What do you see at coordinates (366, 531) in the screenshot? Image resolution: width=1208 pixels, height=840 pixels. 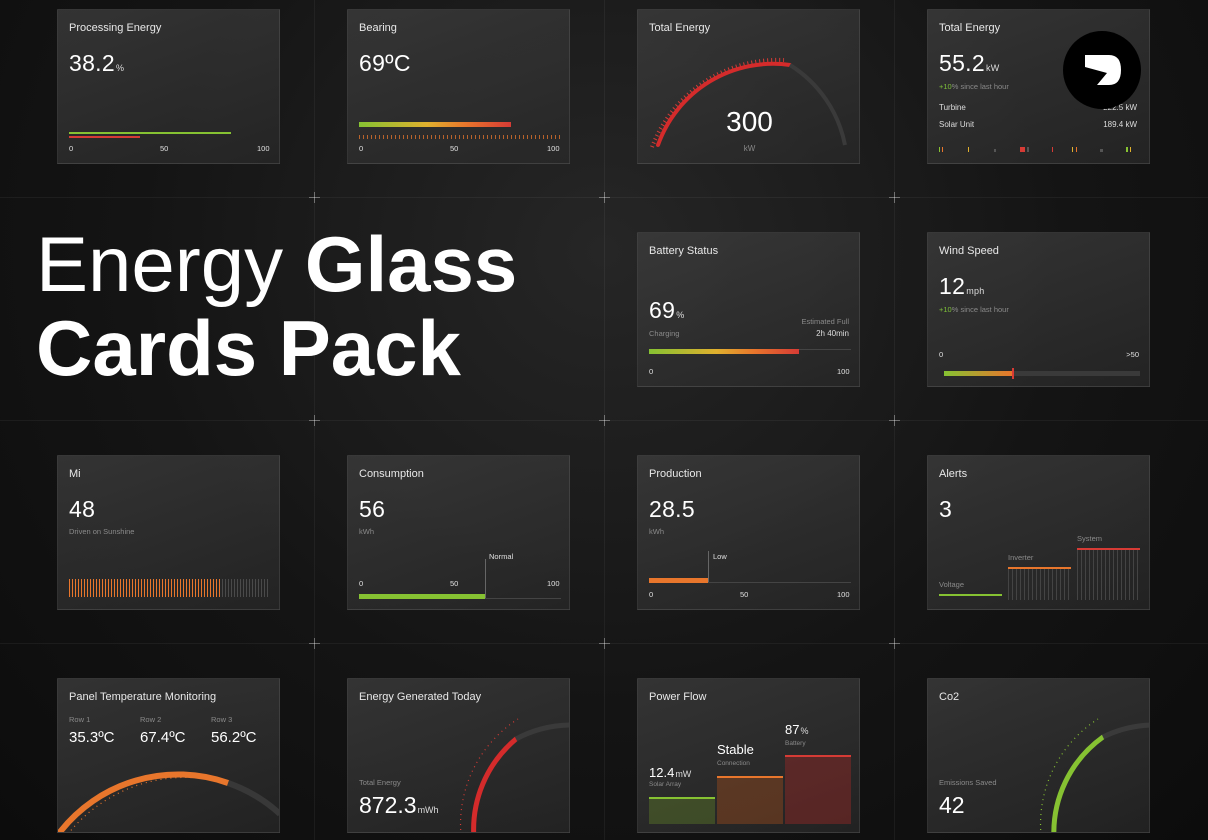 I see `card-unit: kWh` at bounding box center [366, 531].